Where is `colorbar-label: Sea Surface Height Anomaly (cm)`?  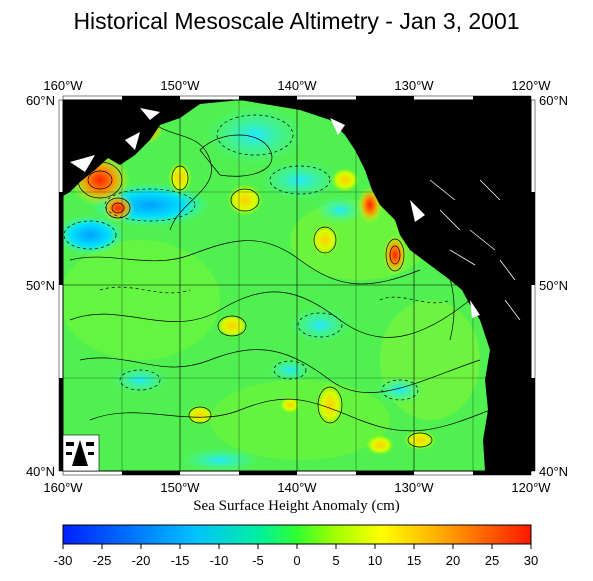 colorbar-label: Sea Surface Height Anomaly (cm) is located at coordinates (296, 506).